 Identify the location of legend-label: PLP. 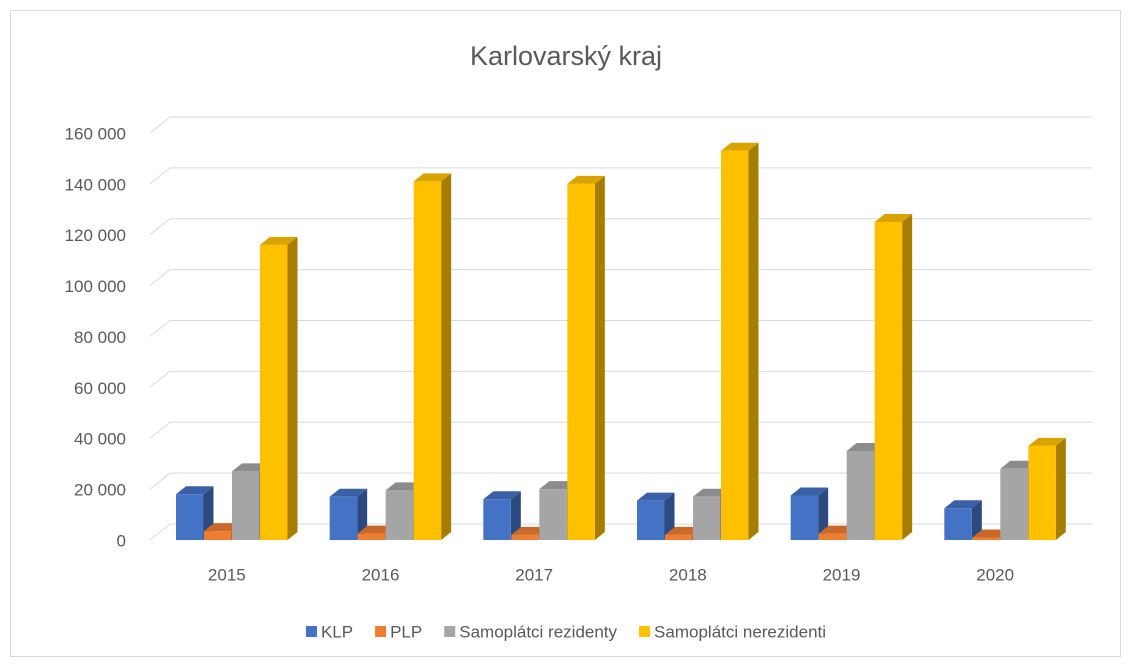
(406, 631).